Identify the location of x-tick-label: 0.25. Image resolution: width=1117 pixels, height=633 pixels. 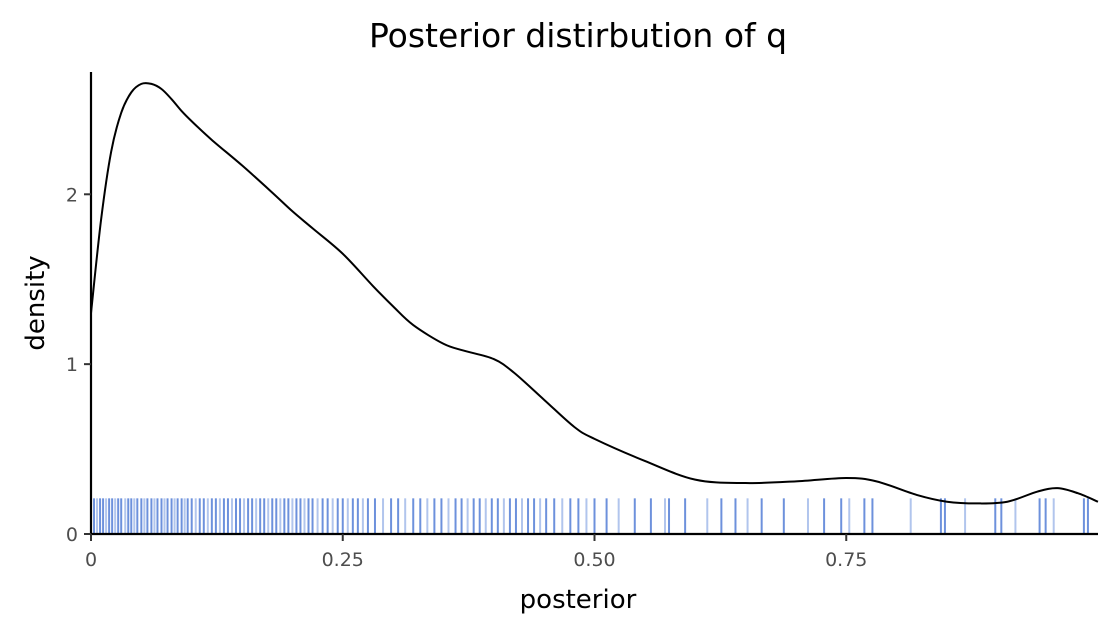
(343, 560).